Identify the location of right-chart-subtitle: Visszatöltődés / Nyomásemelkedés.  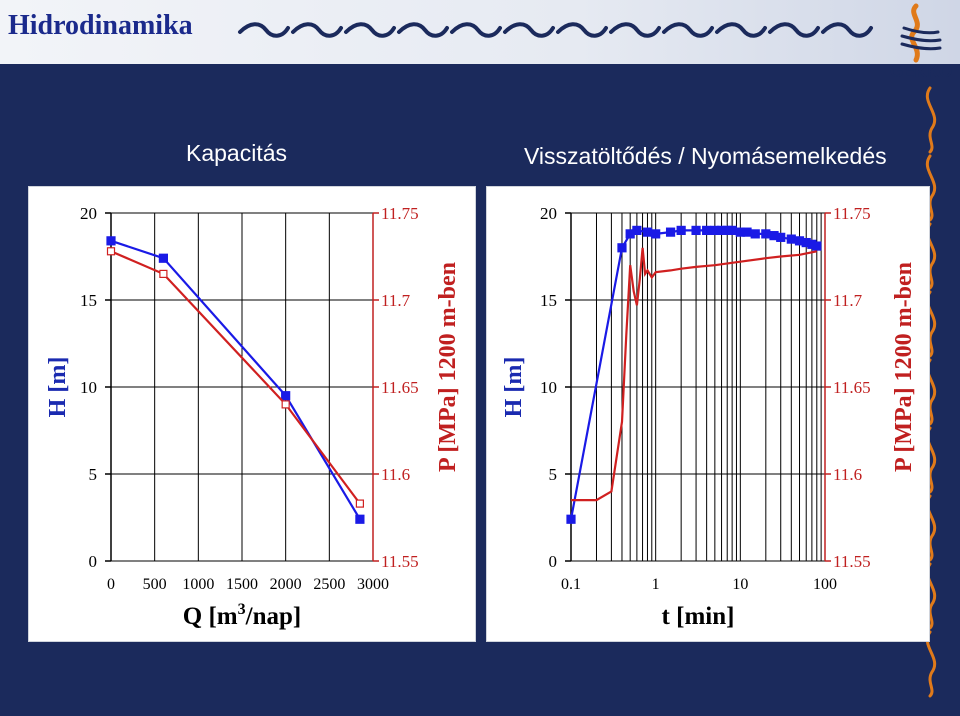
(705, 156).